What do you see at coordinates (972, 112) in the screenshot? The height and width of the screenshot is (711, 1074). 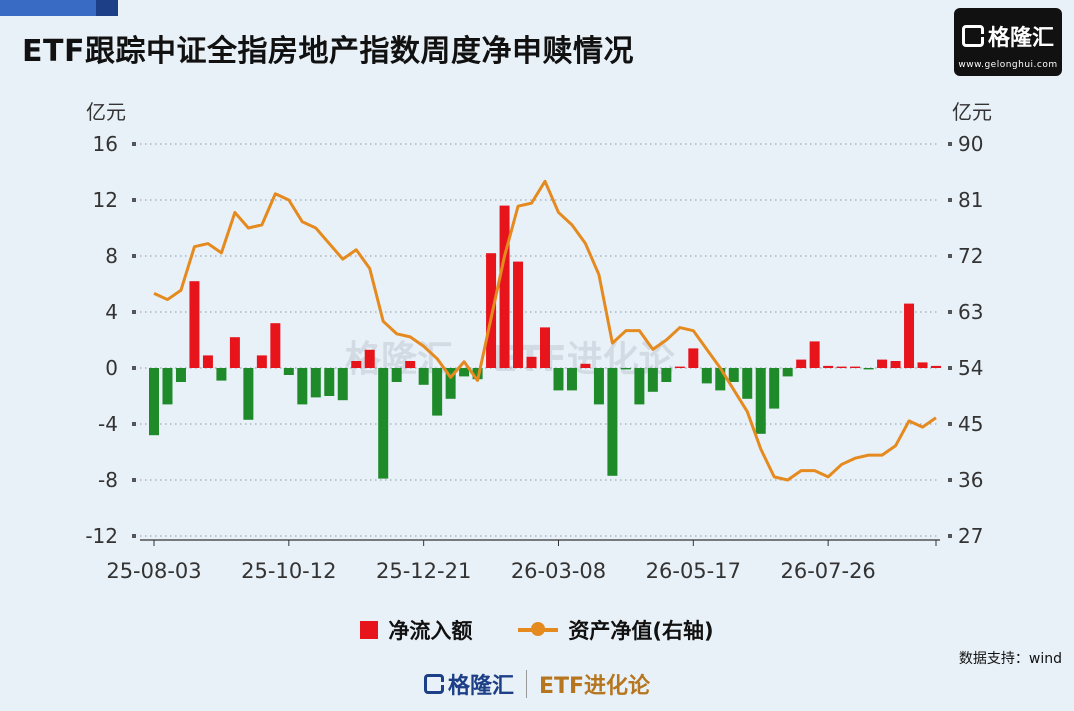 I see `right-axis-unit: 亿元` at bounding box center [972, 112].